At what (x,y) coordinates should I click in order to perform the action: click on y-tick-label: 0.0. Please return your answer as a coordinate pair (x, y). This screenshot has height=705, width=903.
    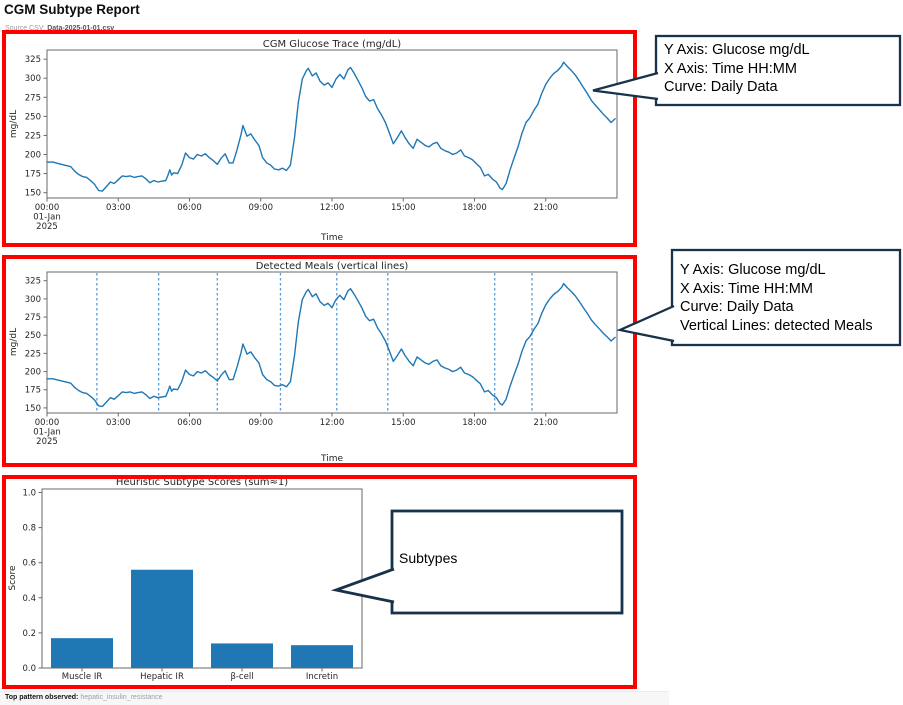
    Looking at the image, I should click on (29, 669).